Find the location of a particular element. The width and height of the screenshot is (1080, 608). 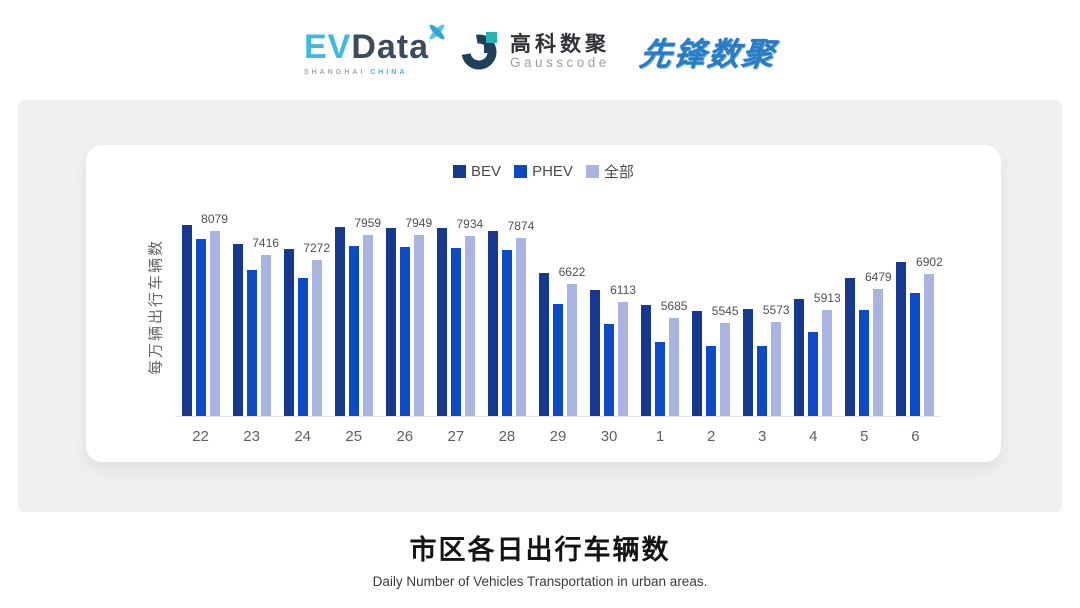

bar-group: 5573 is located at coordinates (763, 307).